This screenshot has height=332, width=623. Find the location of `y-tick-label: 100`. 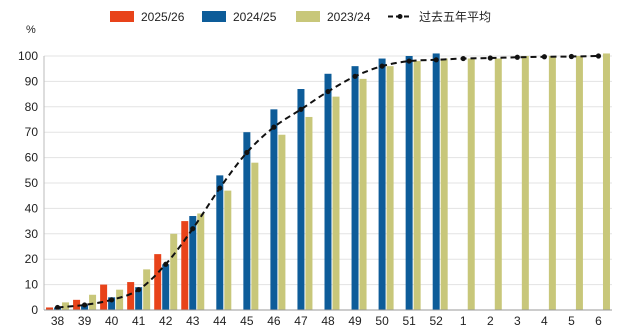

y-tick-label: 100 is located at coordinates (28, 56).